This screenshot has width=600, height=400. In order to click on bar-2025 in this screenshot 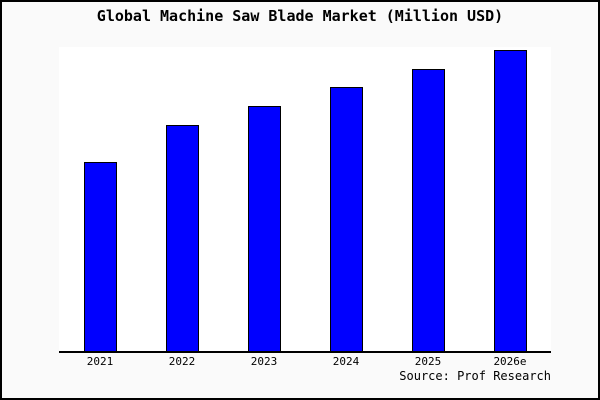, I will do `click(428, 210)`.